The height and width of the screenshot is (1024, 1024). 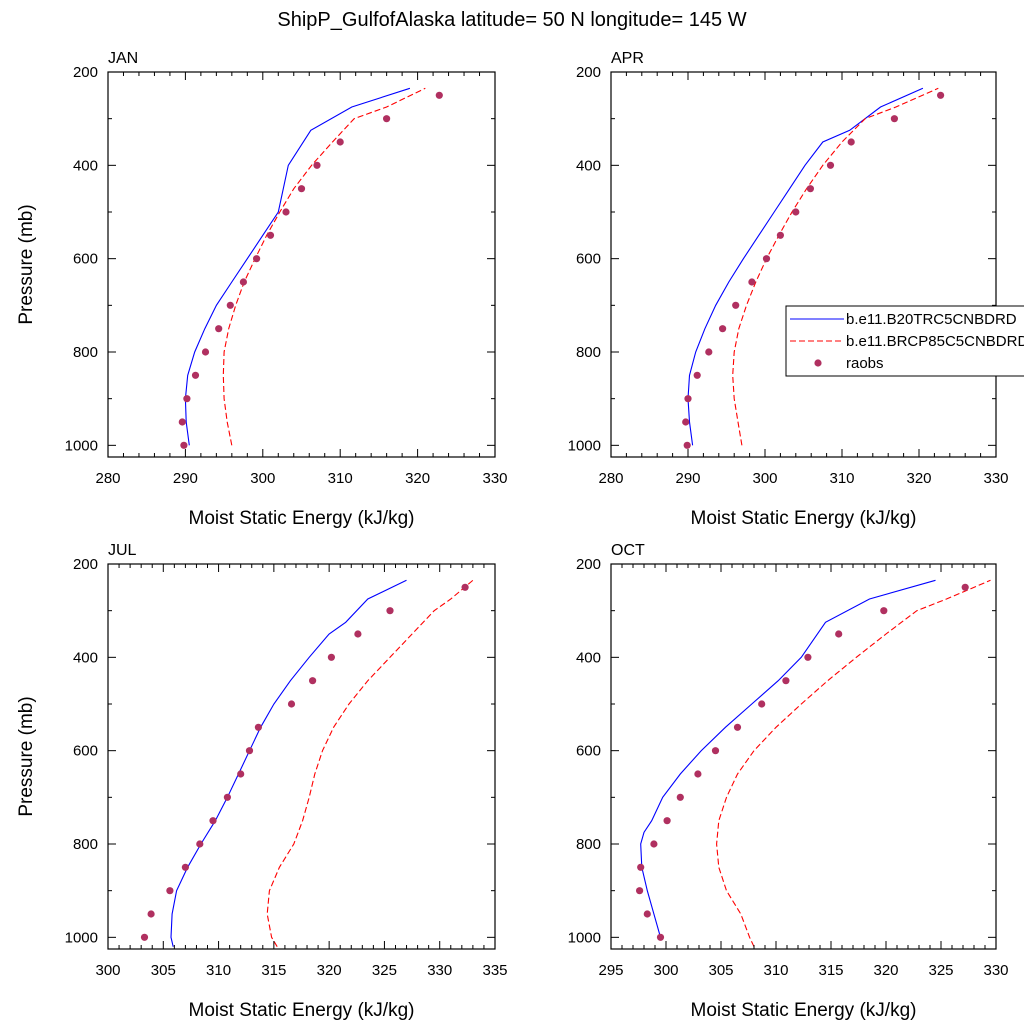 What do you see at coordinates (818, 363) in the screenshot?
I see `legend-marker-raobs` at bounding box center [818, 363].